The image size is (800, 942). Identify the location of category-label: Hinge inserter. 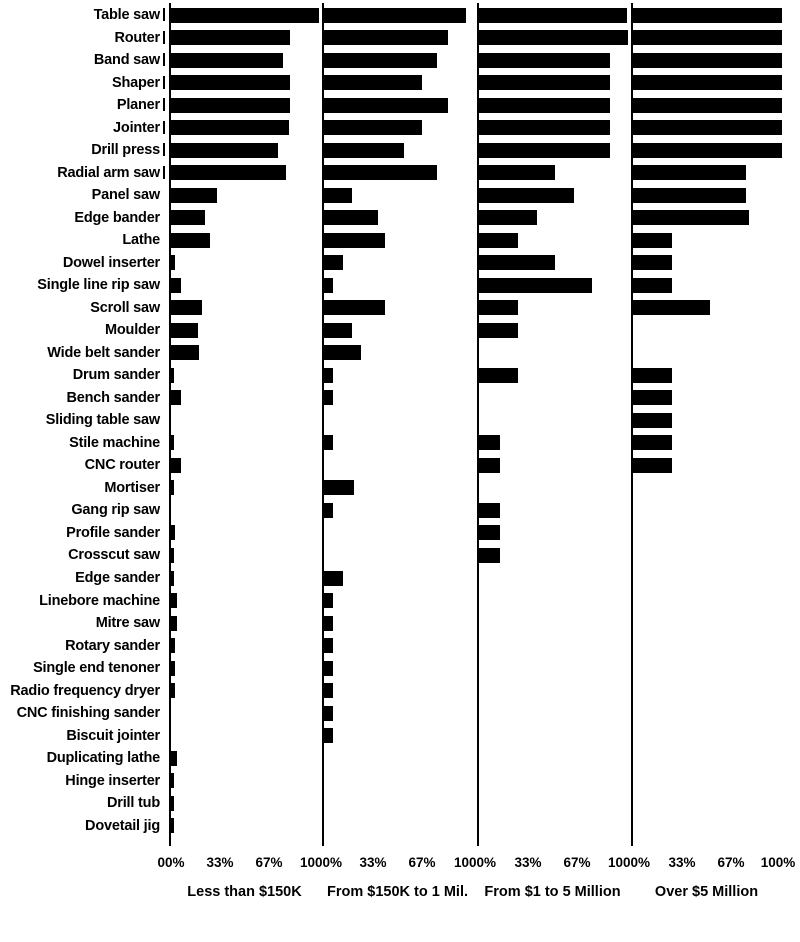
(112, 780).